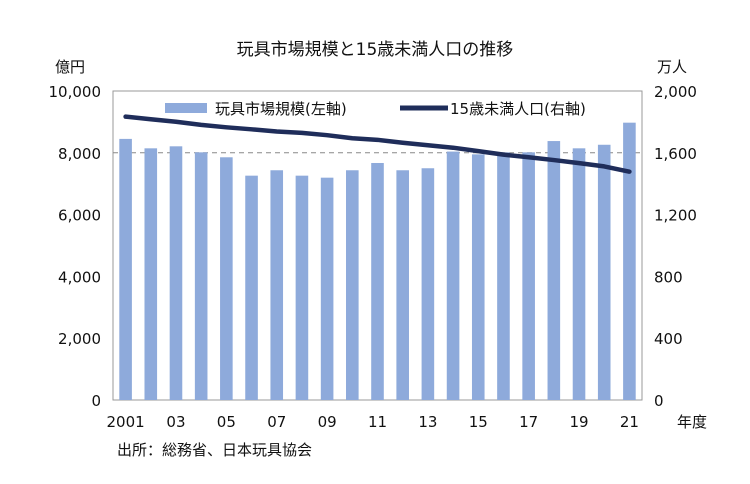 This screenshot has height=484, width=750. Describe the element at coordinates (668, 277) in the screenshot. I see `y-right-tick-label: 800` at that location.